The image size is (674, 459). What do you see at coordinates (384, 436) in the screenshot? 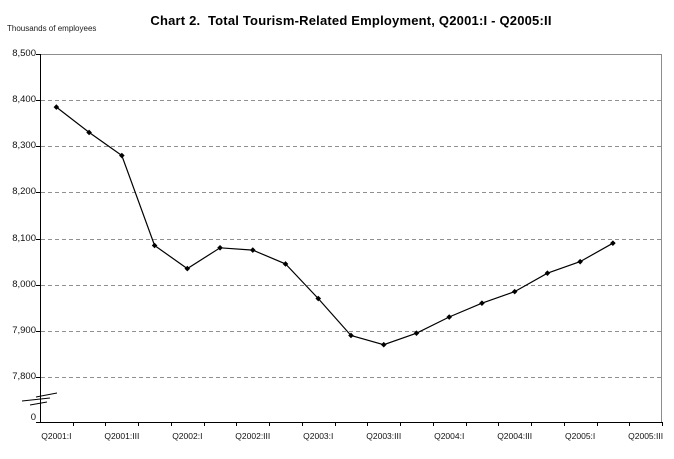
I see `x-axis-tick-label: Q2003:III` at bounding box center [384, 436].